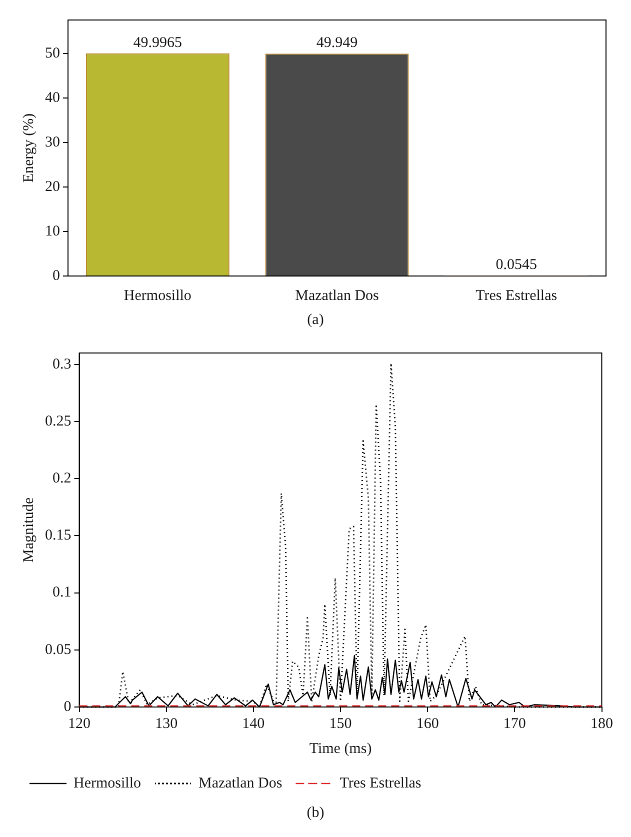 The height and width of the screenshot is (837, 631). What do you see at coordinates (315, 320) in the screenshot?
I see `text: (a)` at bounding box center [315, 320].